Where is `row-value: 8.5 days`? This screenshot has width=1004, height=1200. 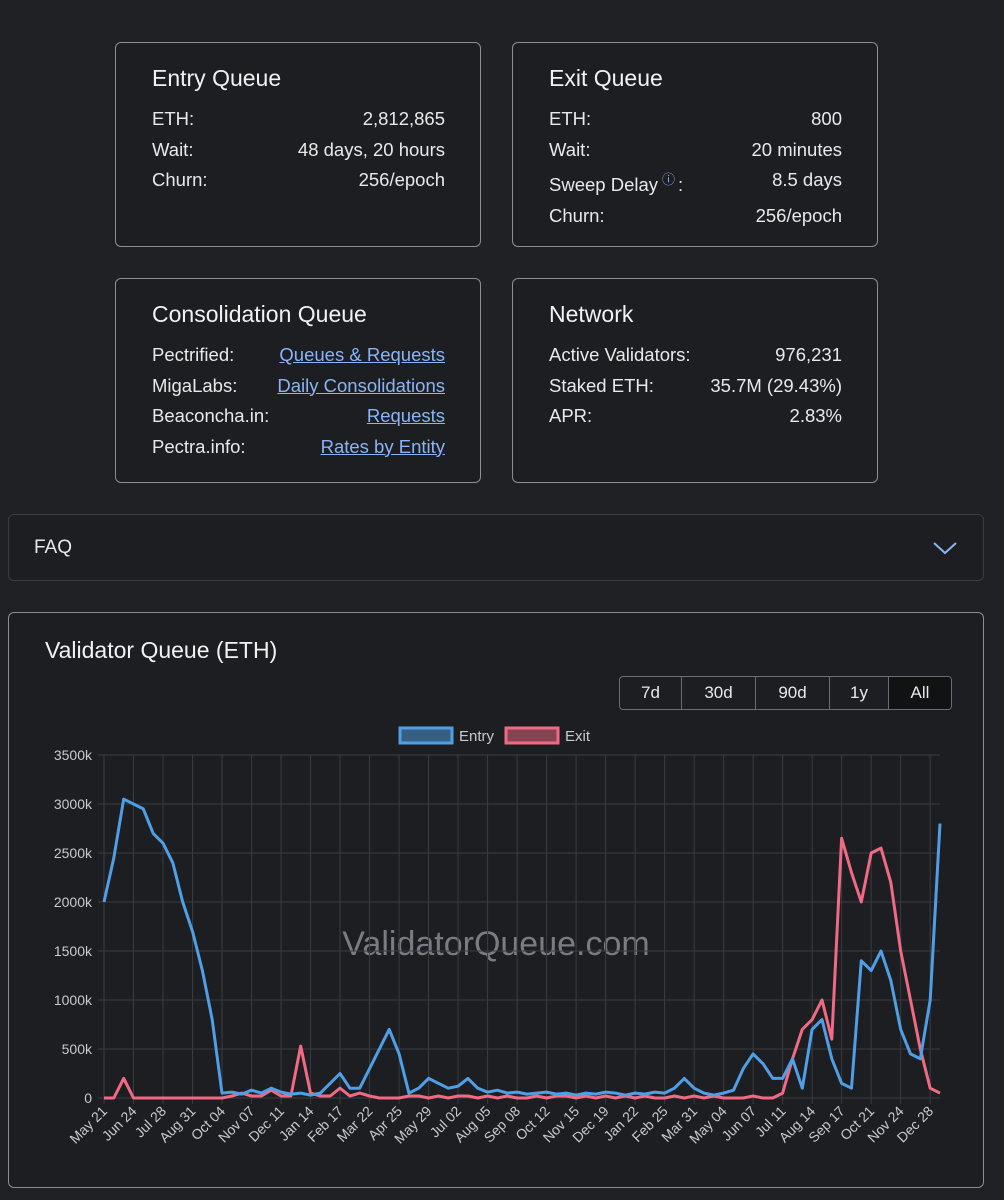 row-value: 8.5 days is located at coordinates (807, 179).